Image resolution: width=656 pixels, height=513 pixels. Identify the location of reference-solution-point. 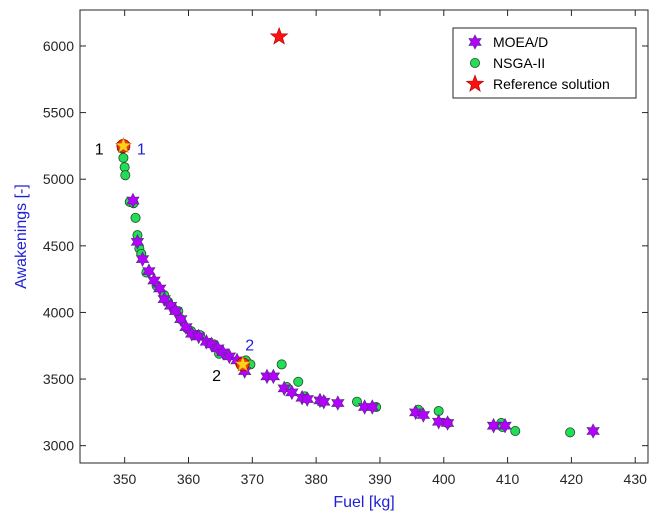
(279, 35).